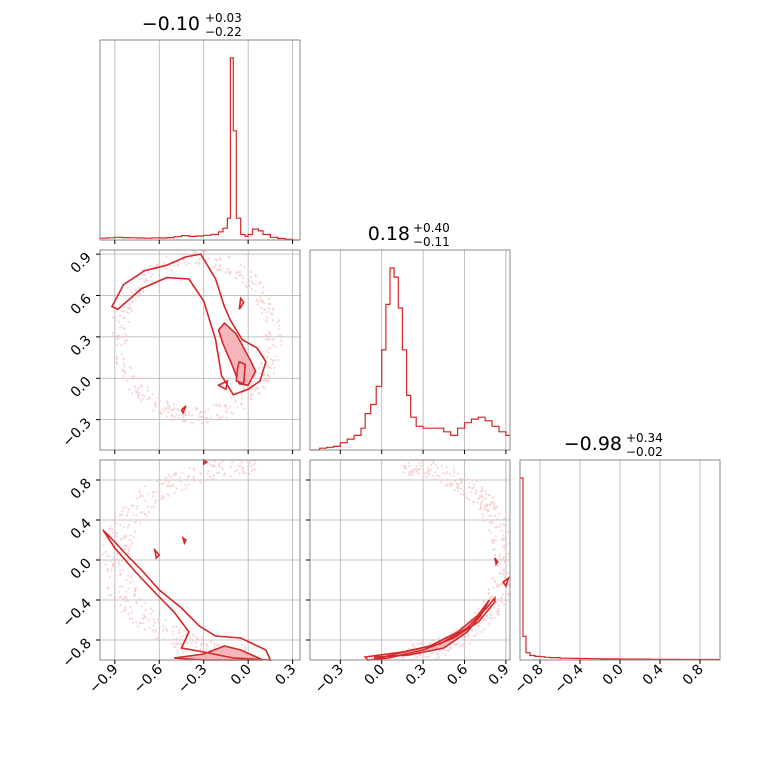 This screenshot has height=760, width=760. I want to click on xtick-label-0-3: 0.0, so click(241, 675).